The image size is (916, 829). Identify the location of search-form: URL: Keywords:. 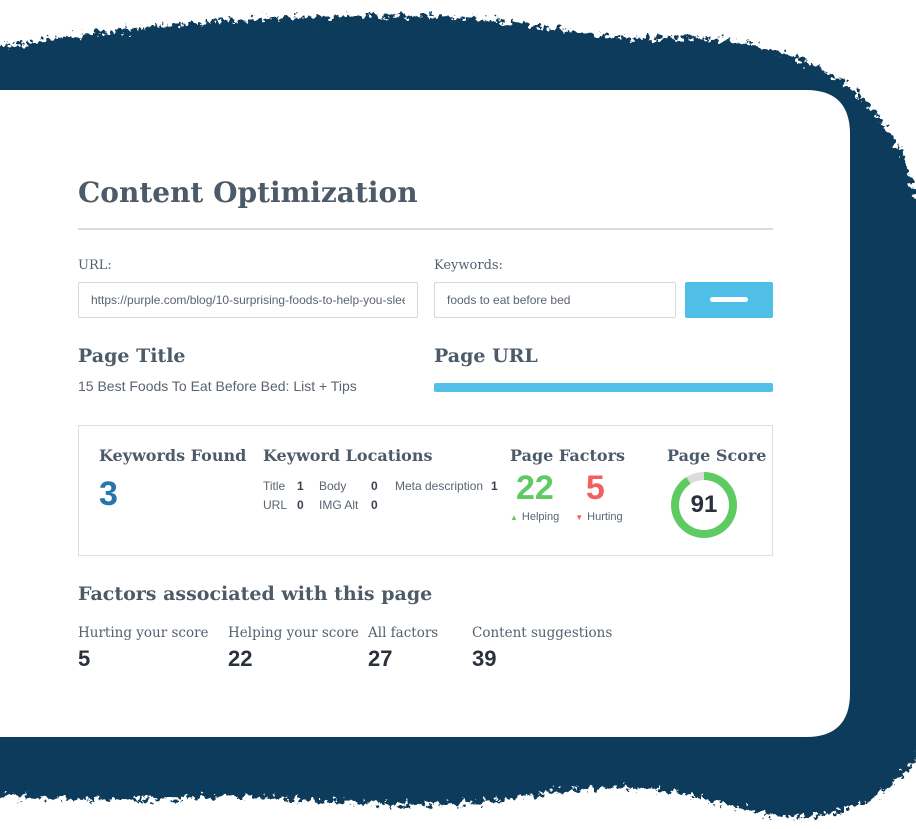
(425, 288).